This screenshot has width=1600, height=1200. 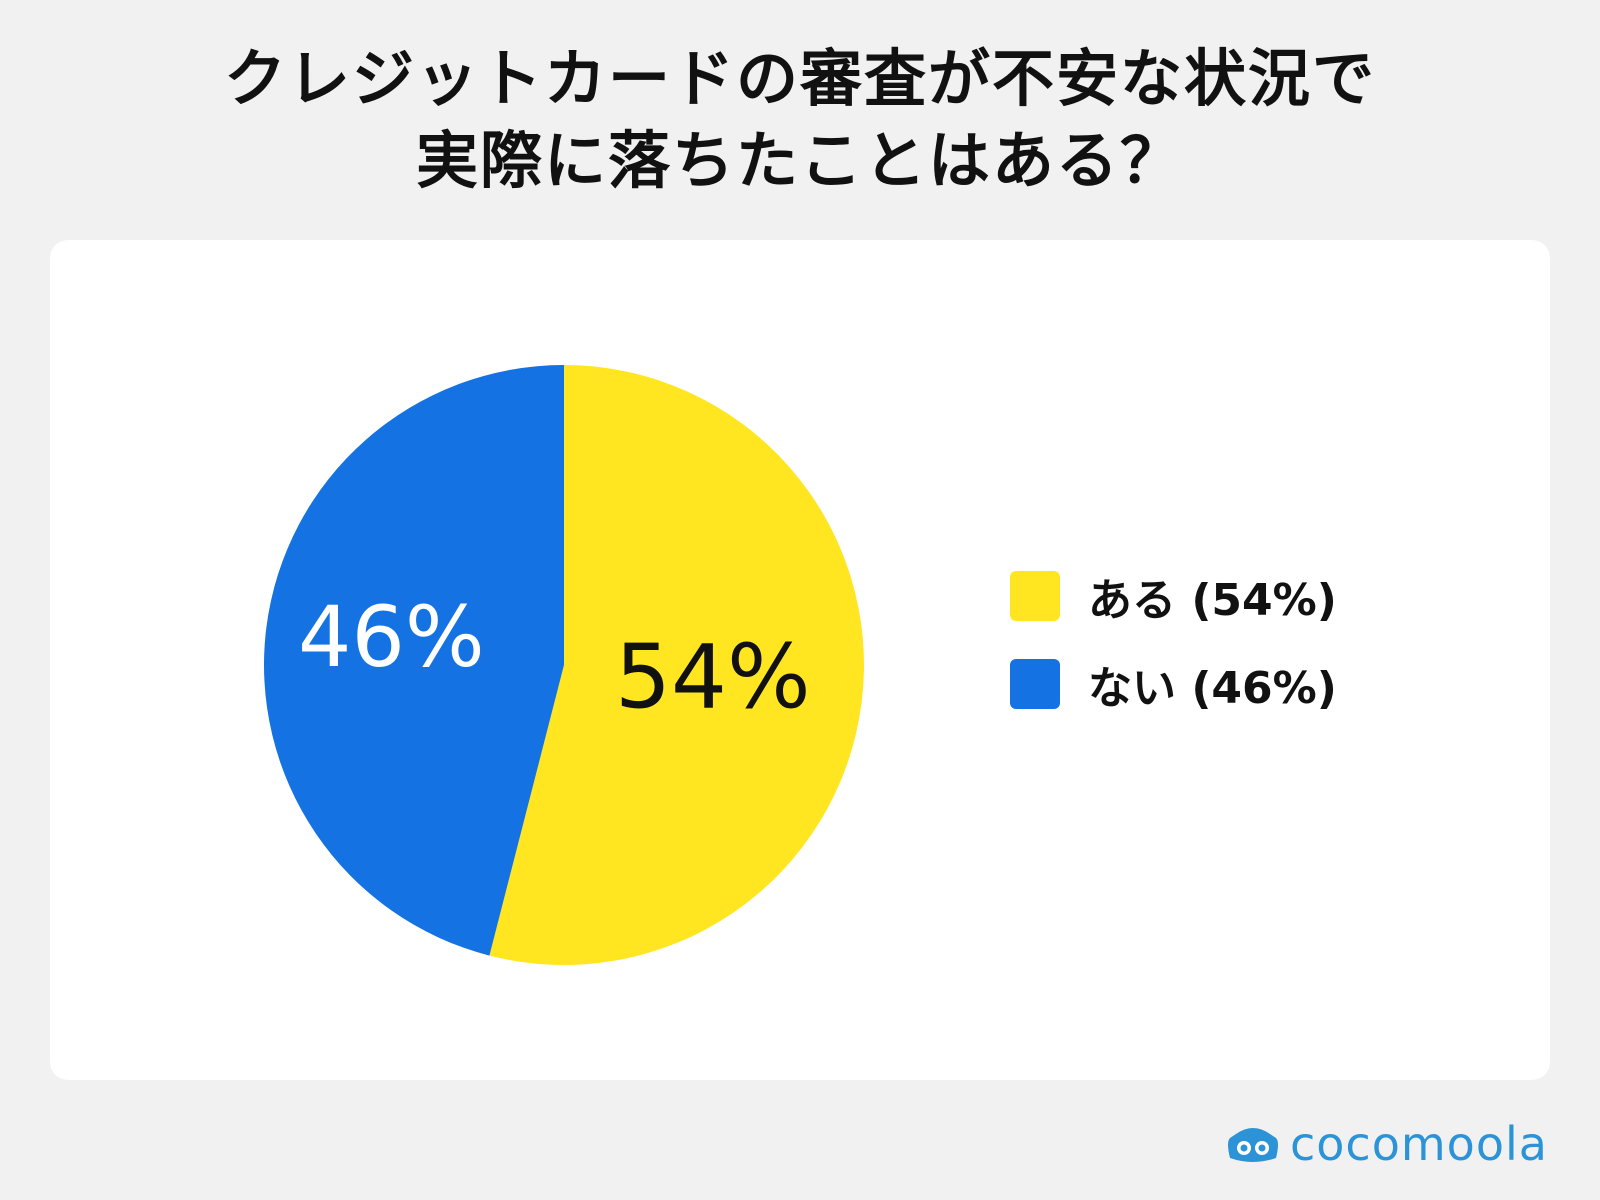 What do you see at coordinates (713, 677) in the screenshot?
I see `pie-label-aru: 54%` at bounding box center [713, 677].